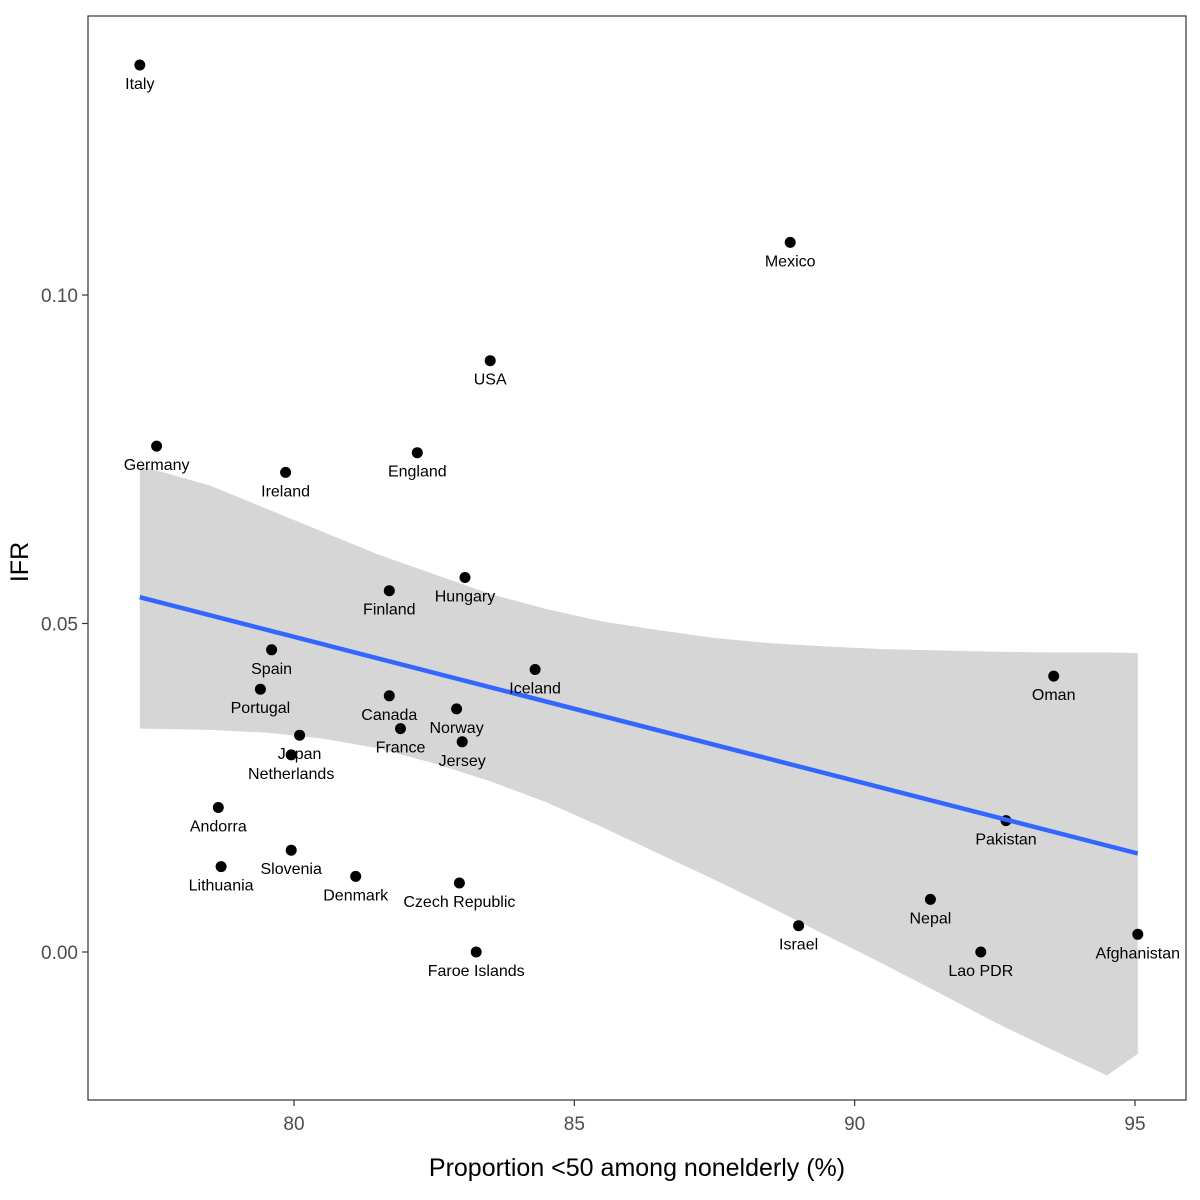 The width and height of the screenshot is (1200, 1200). What do you see at coordinates (465, 597) in the screenshot?
I see `point-label: Hungary` at bounding box center [465, 597].